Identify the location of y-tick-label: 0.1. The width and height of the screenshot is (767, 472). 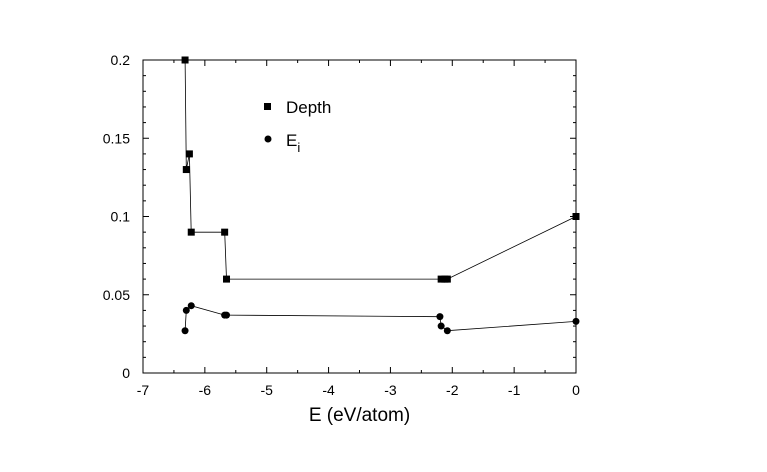
(121, 217).